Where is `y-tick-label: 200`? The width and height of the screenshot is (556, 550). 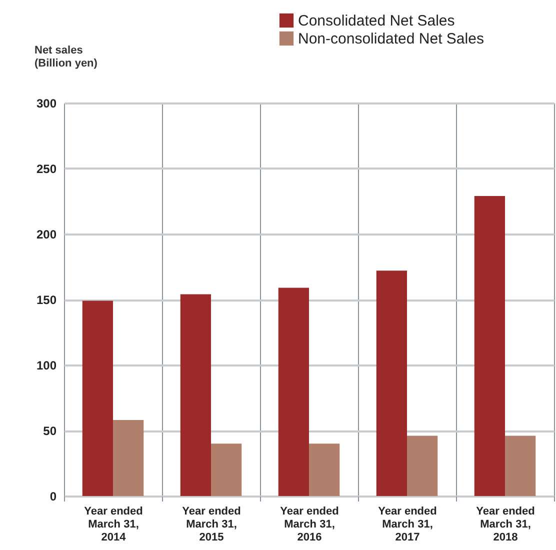
y-tick-label: 200 is located at coordinates (46, 235).